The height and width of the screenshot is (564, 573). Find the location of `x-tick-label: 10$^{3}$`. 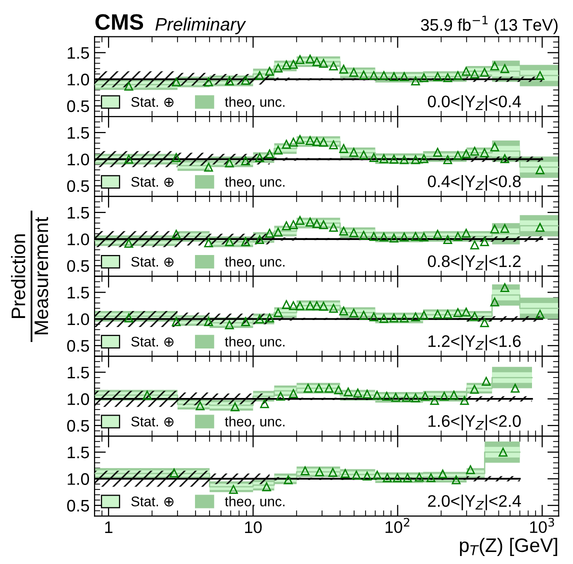

x-tick-label: 10$^{3}$ is located at coordinates (542, 526).